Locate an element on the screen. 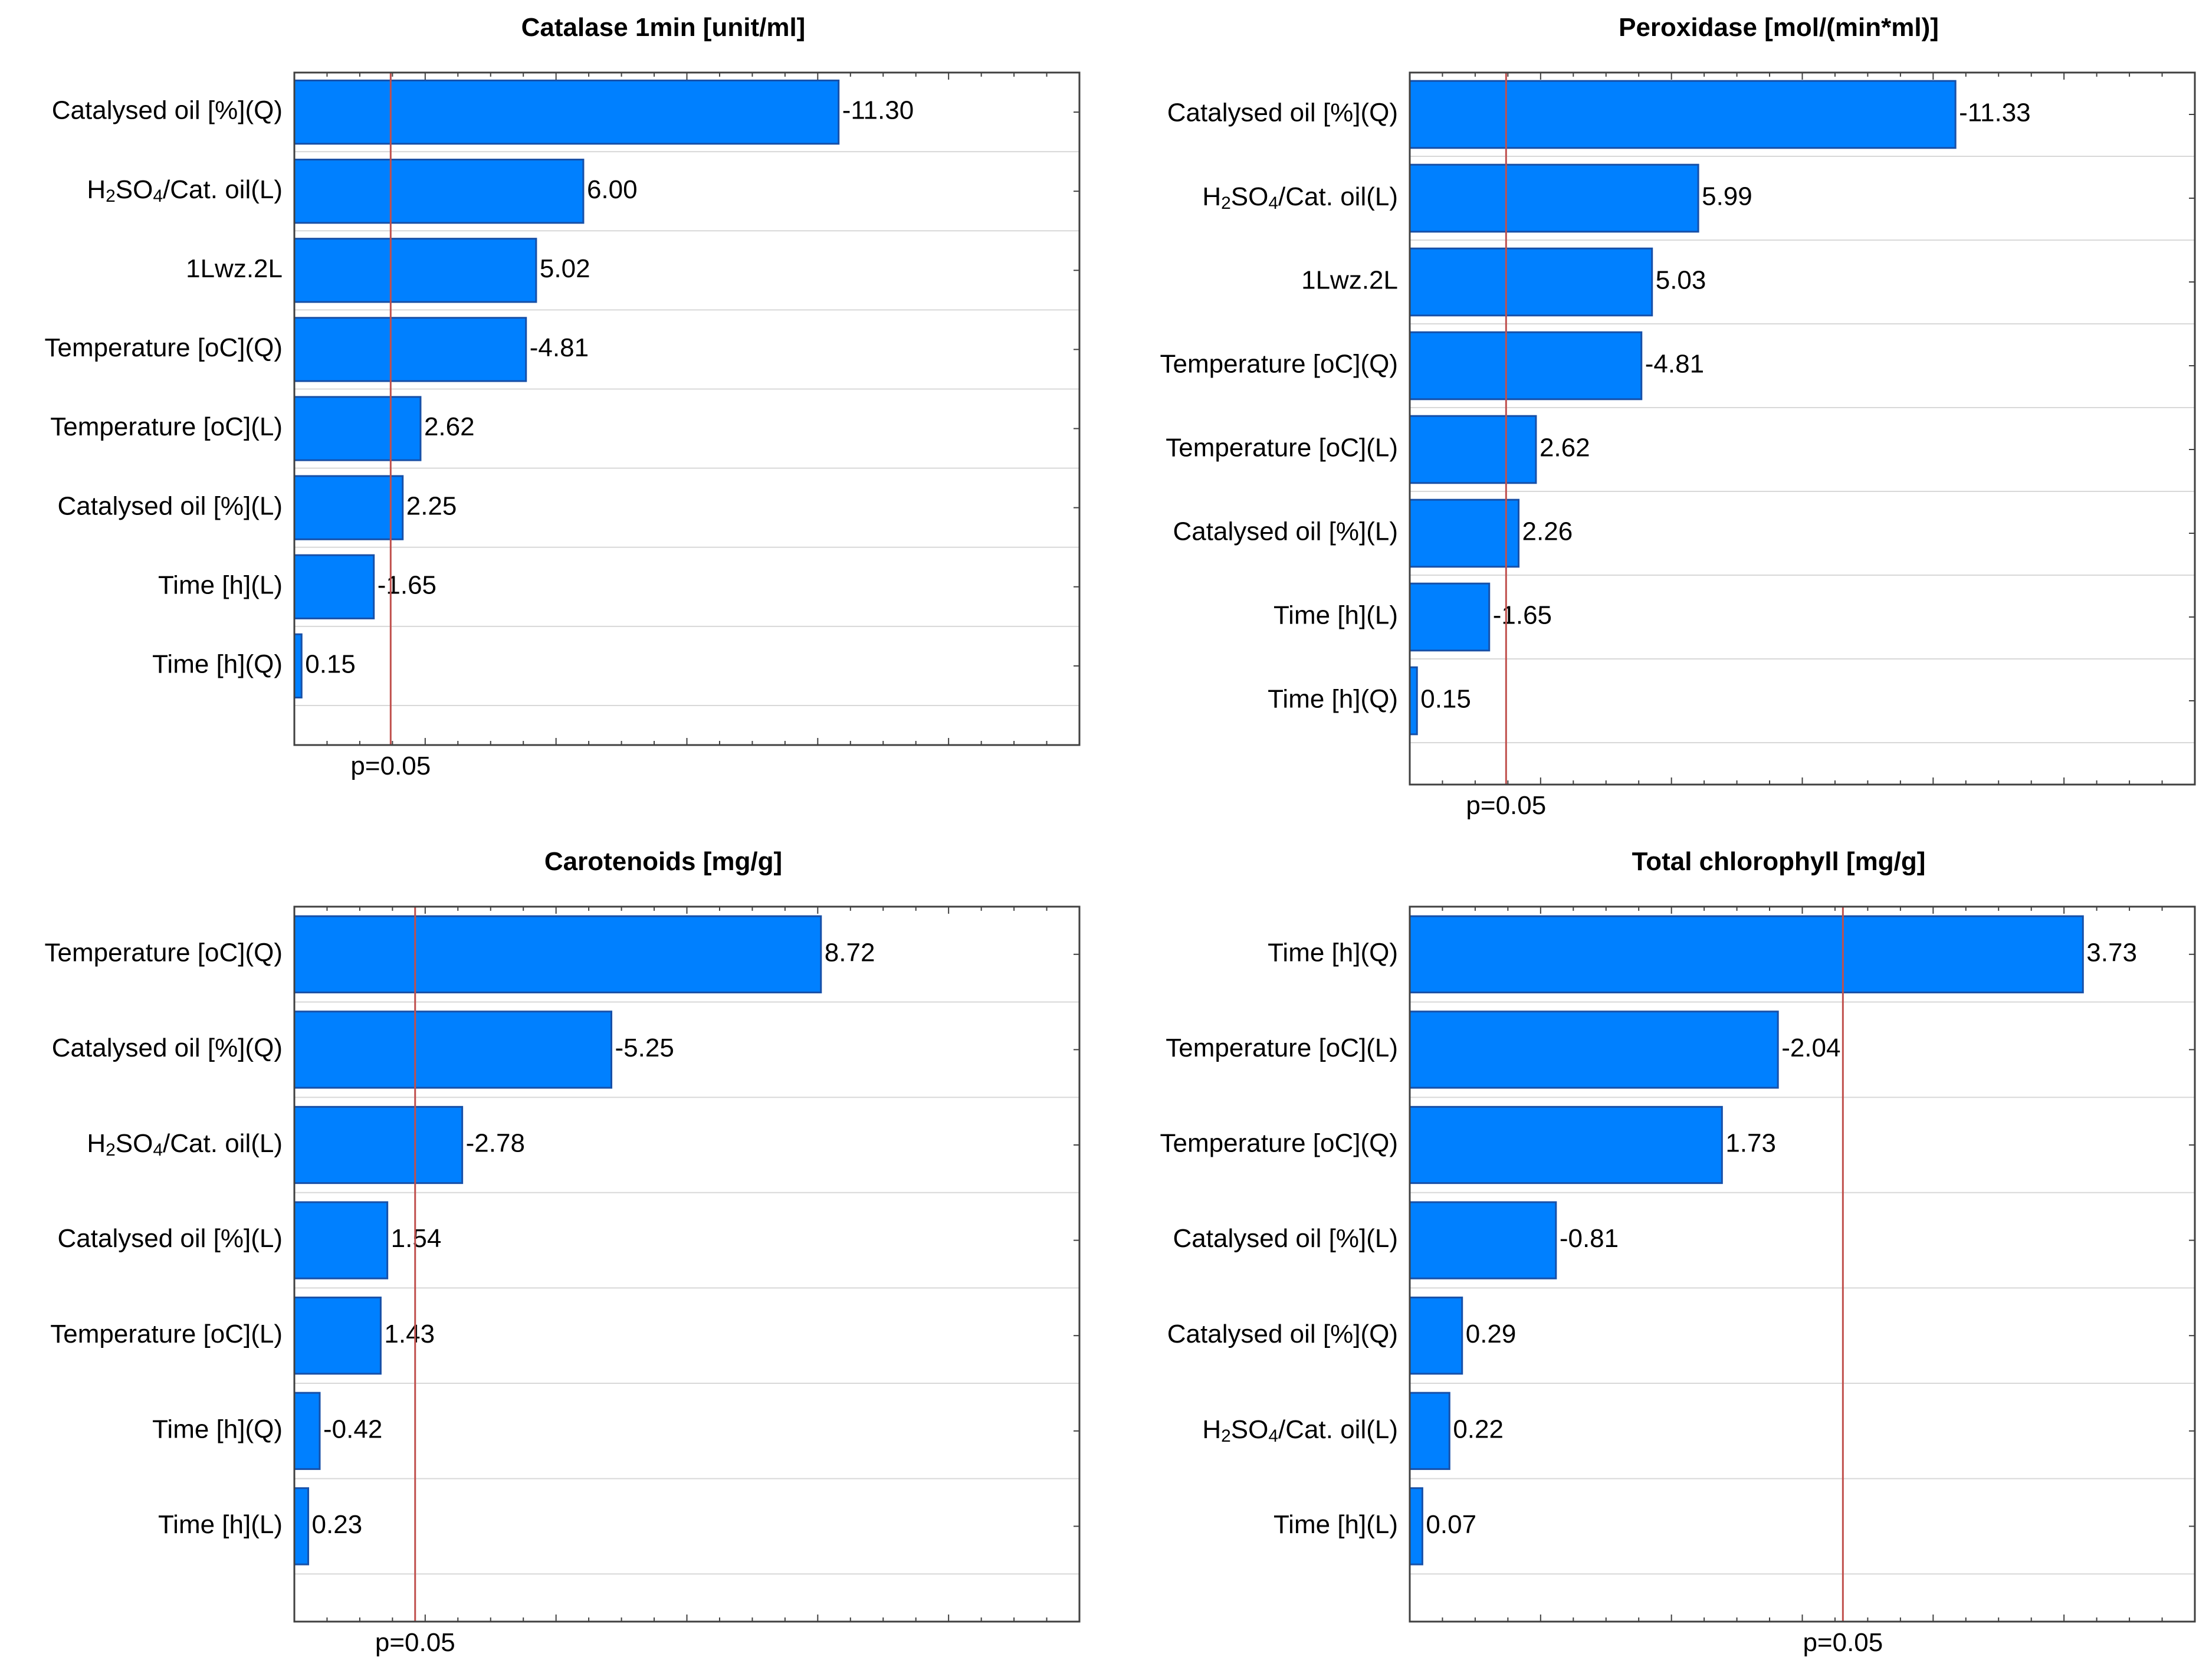  value-label: -5.25 is located at coordinates (644, 1047).